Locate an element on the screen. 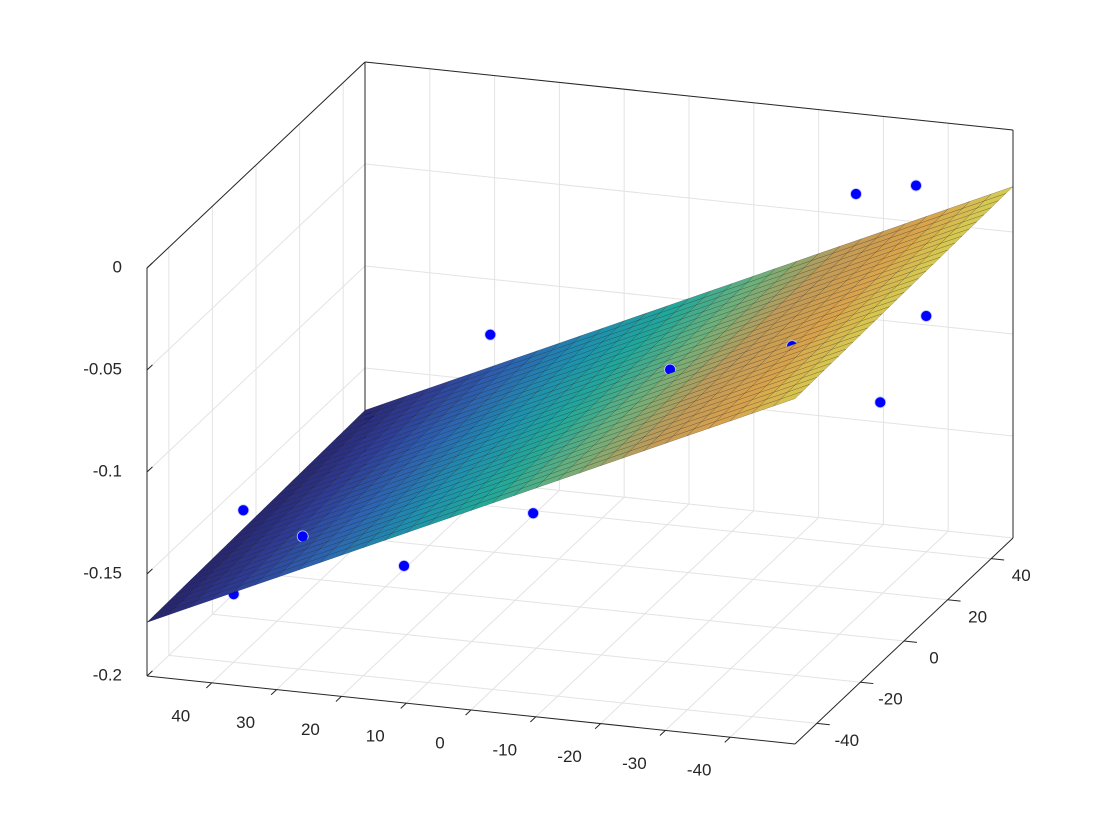 The image size is (1120, 840). axis-line is located at coordinates (689, 96).